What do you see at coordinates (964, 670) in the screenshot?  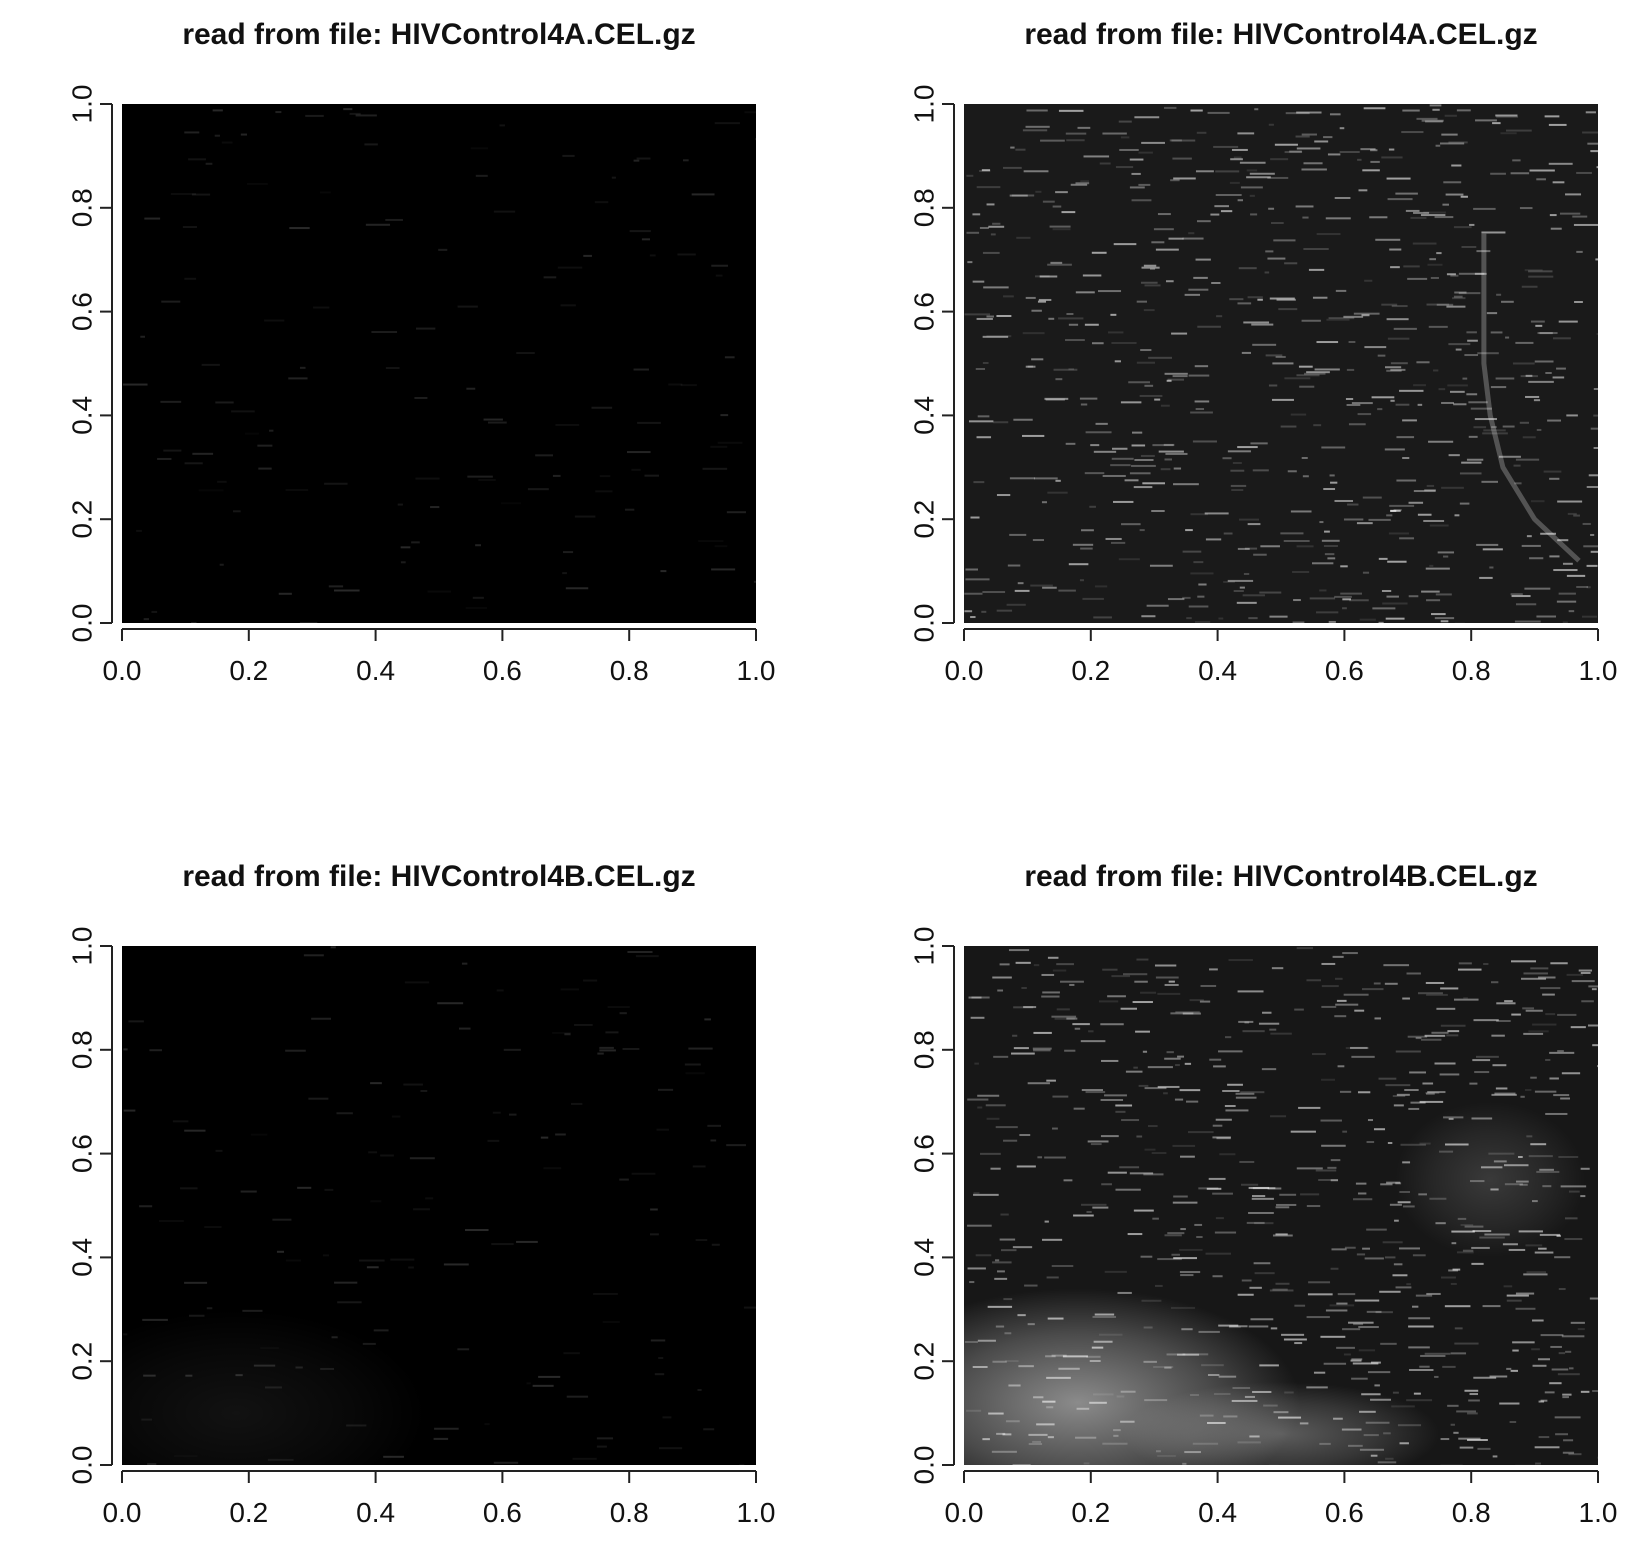 I see `x-tick-label: 0.0` at bounding box center [964, 670].